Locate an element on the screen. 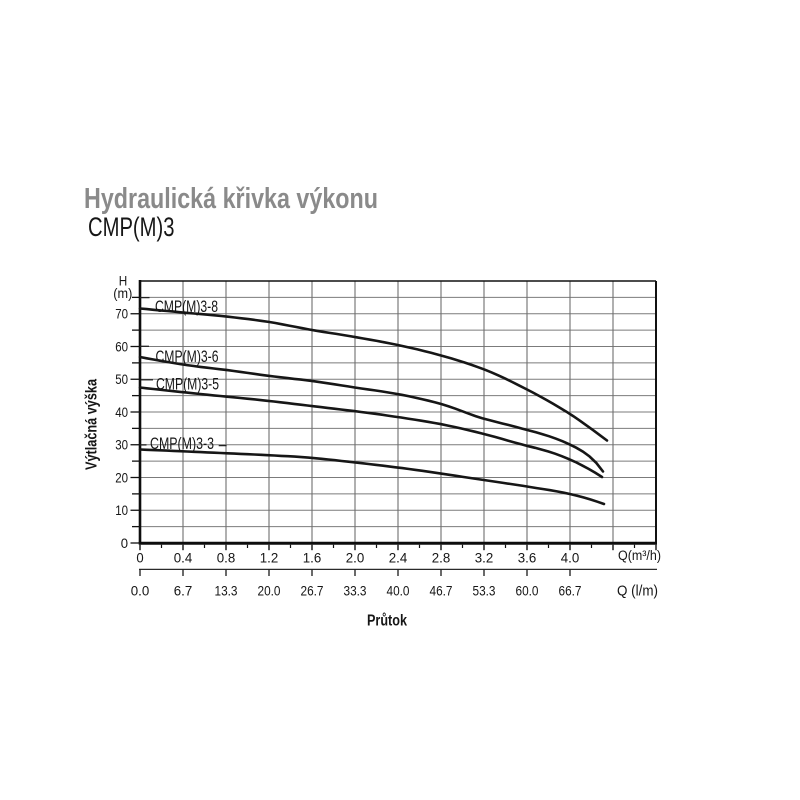  svg-text: 46.7 is located at coordinates (441, 591).